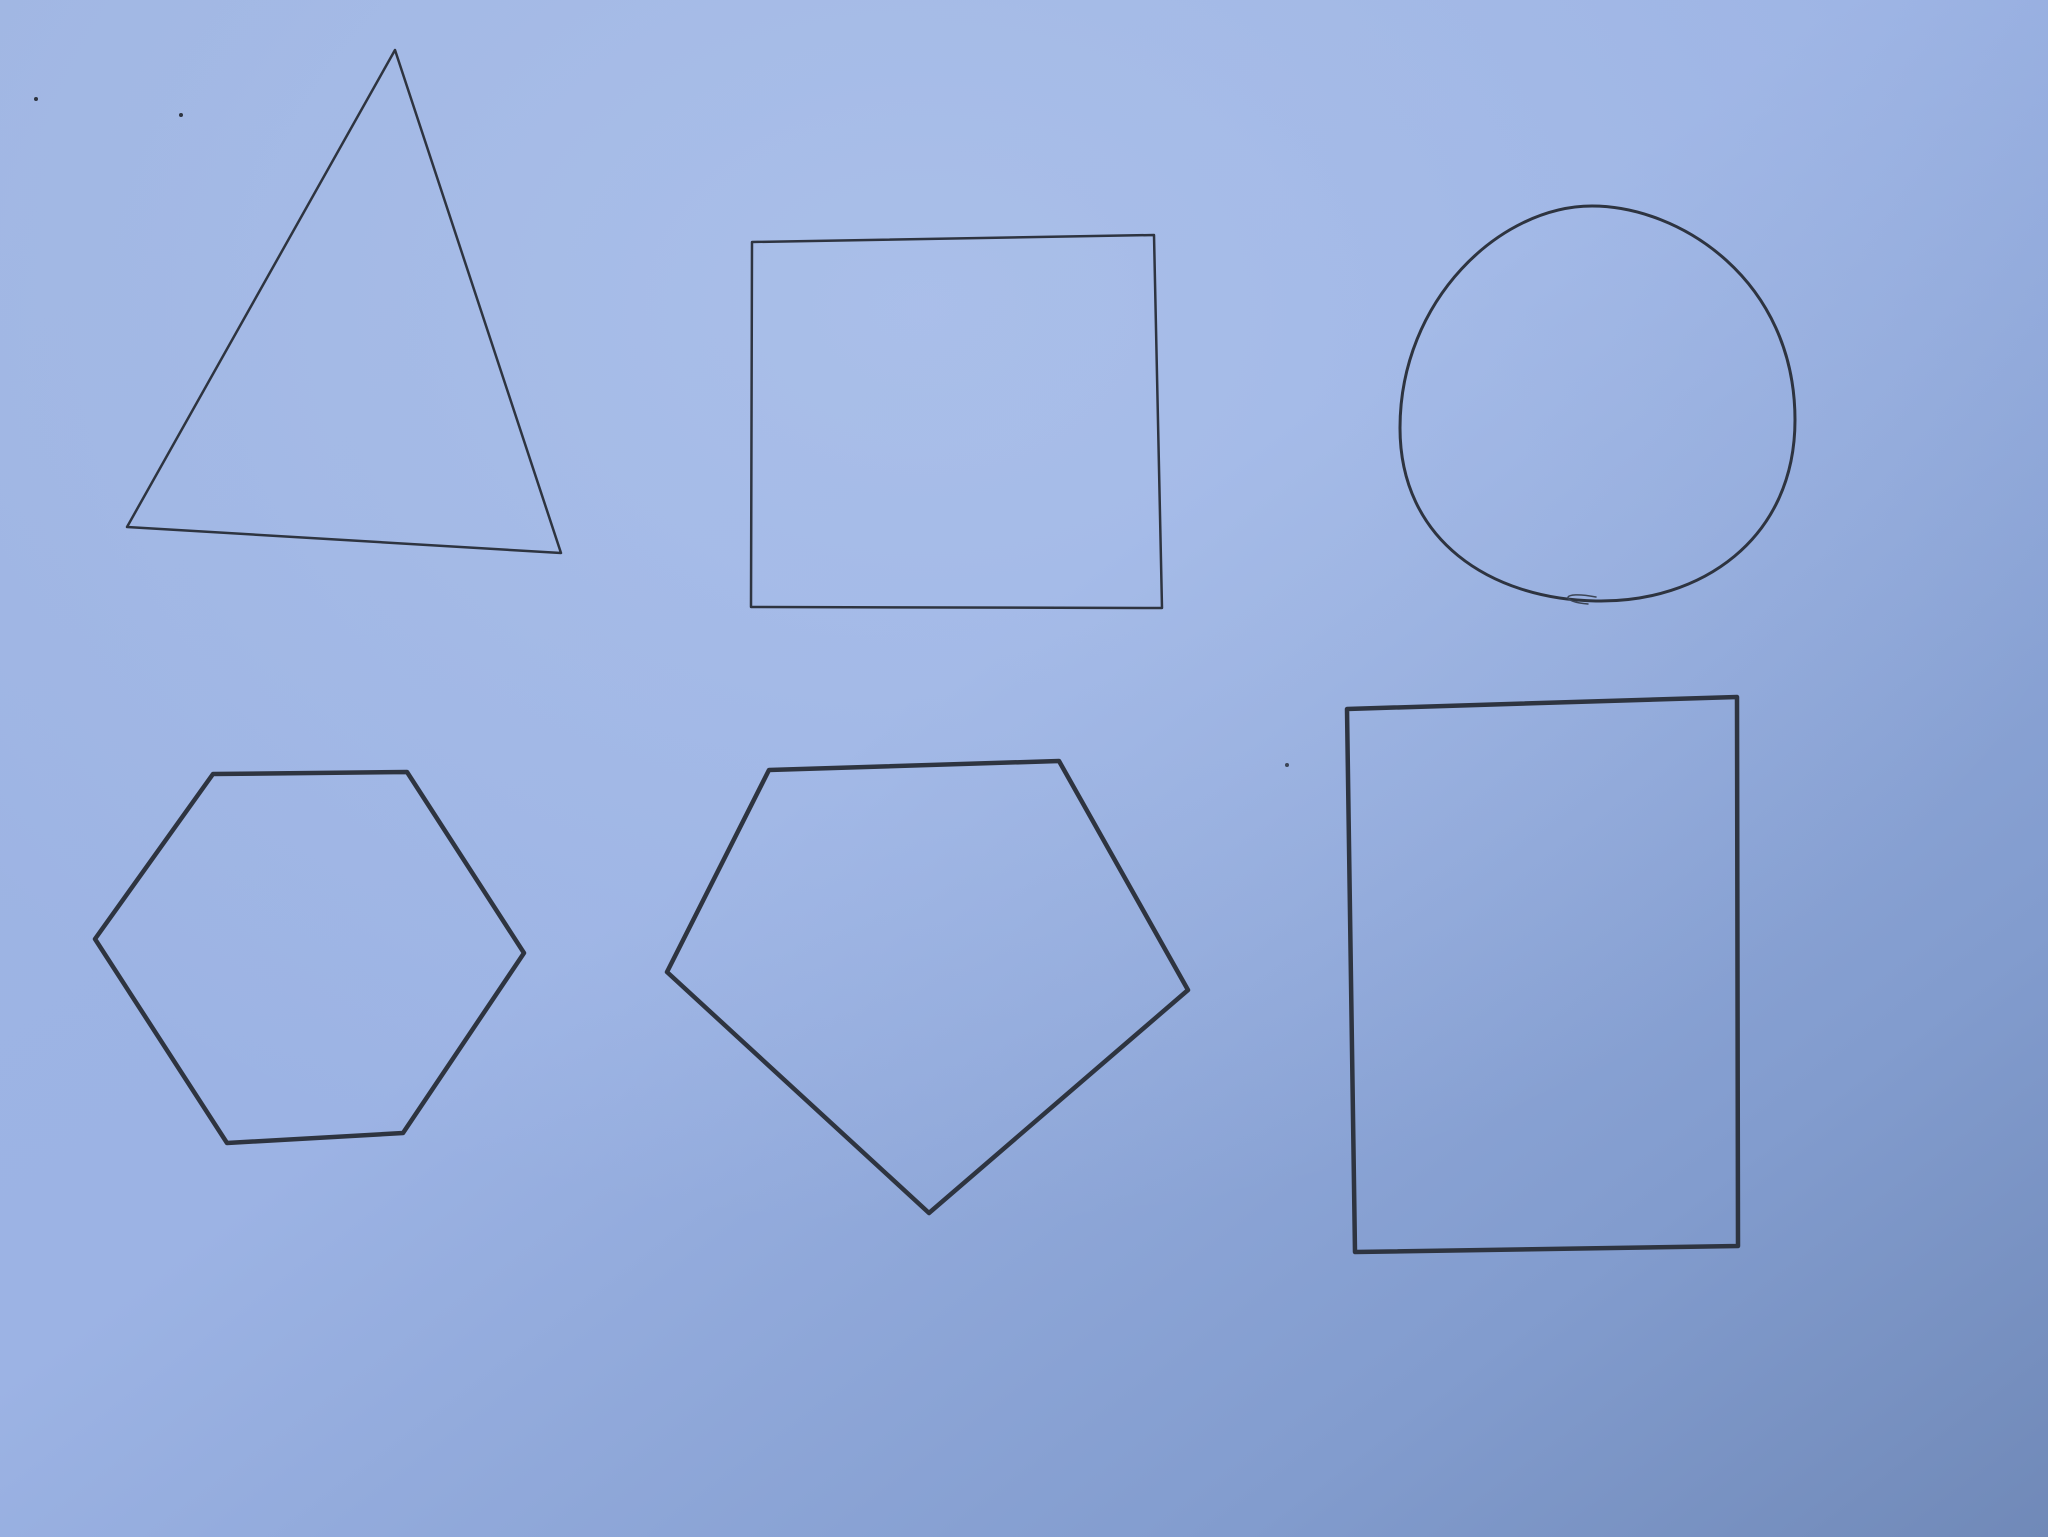 Image resolution: width=2048 pixels, height=1537 pixels. What do you see at coordinates (309, 957) in the screenshot?
I see `hexagon-shape` at bounding box center [309, 957].